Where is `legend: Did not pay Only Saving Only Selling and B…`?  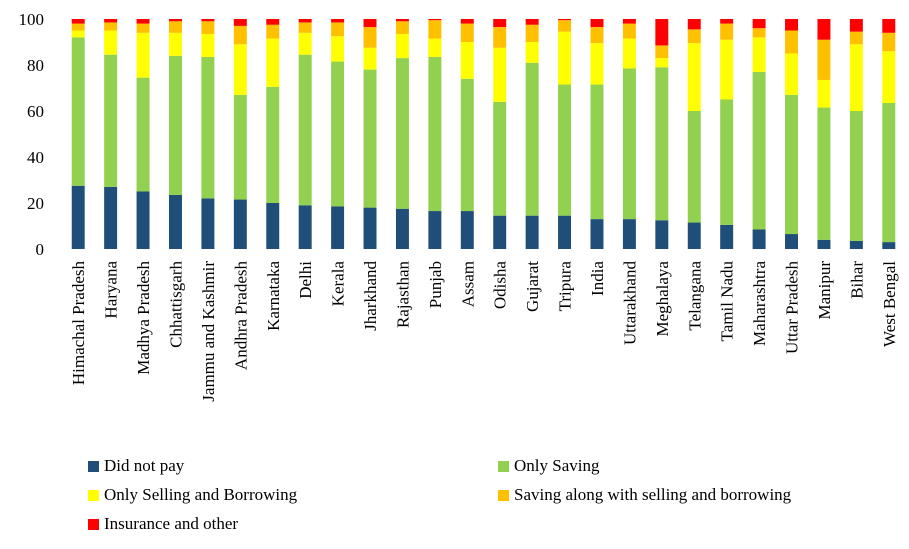
legend: Did not pay Only Saving Only Selling and B… is located at coordinates (488, 501).